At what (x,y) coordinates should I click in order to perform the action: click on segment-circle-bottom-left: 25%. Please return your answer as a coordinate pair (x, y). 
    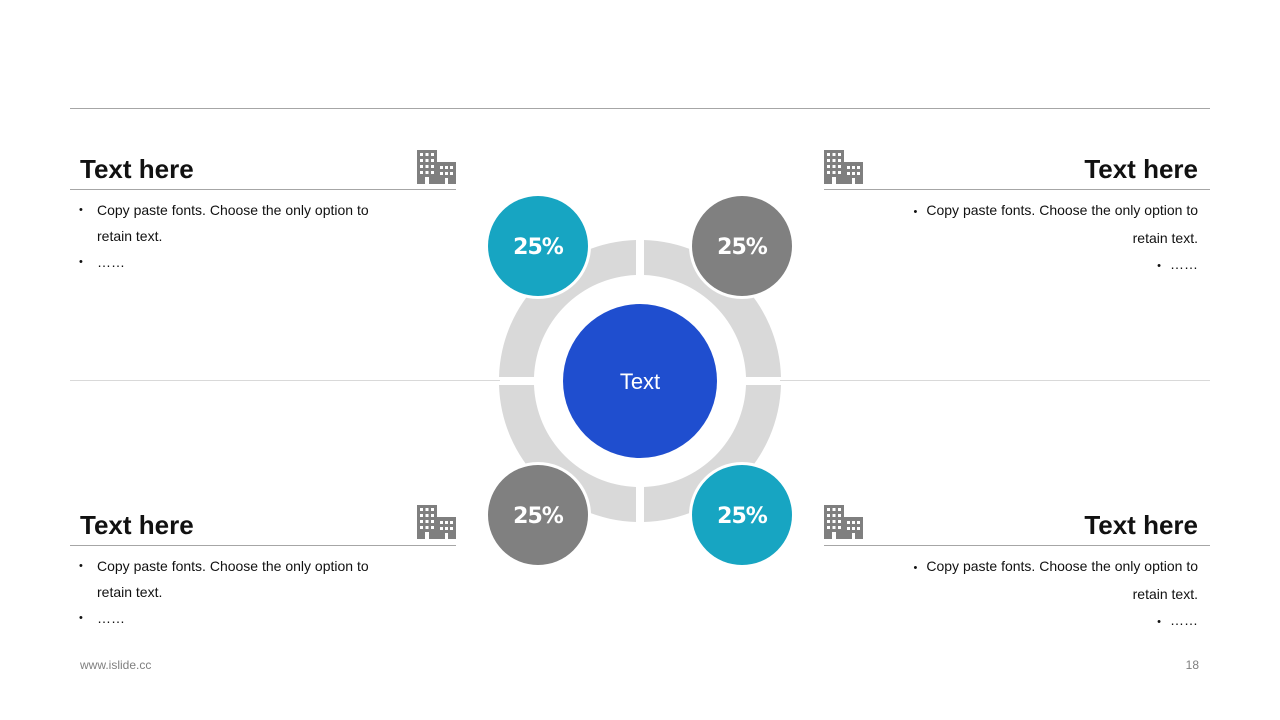
    Looking at the image, I should click on (538, 515).